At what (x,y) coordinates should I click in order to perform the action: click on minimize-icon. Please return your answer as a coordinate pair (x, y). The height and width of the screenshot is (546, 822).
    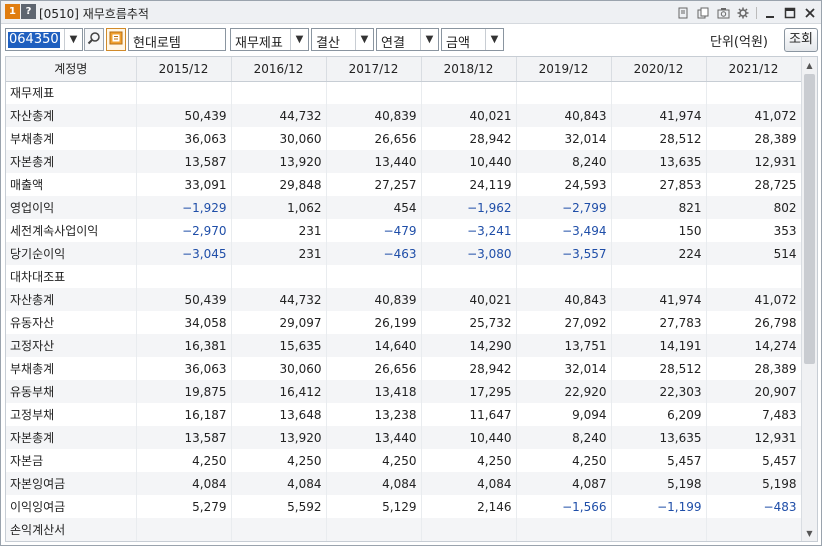
    Looking at the image, I should click on (770, 13).